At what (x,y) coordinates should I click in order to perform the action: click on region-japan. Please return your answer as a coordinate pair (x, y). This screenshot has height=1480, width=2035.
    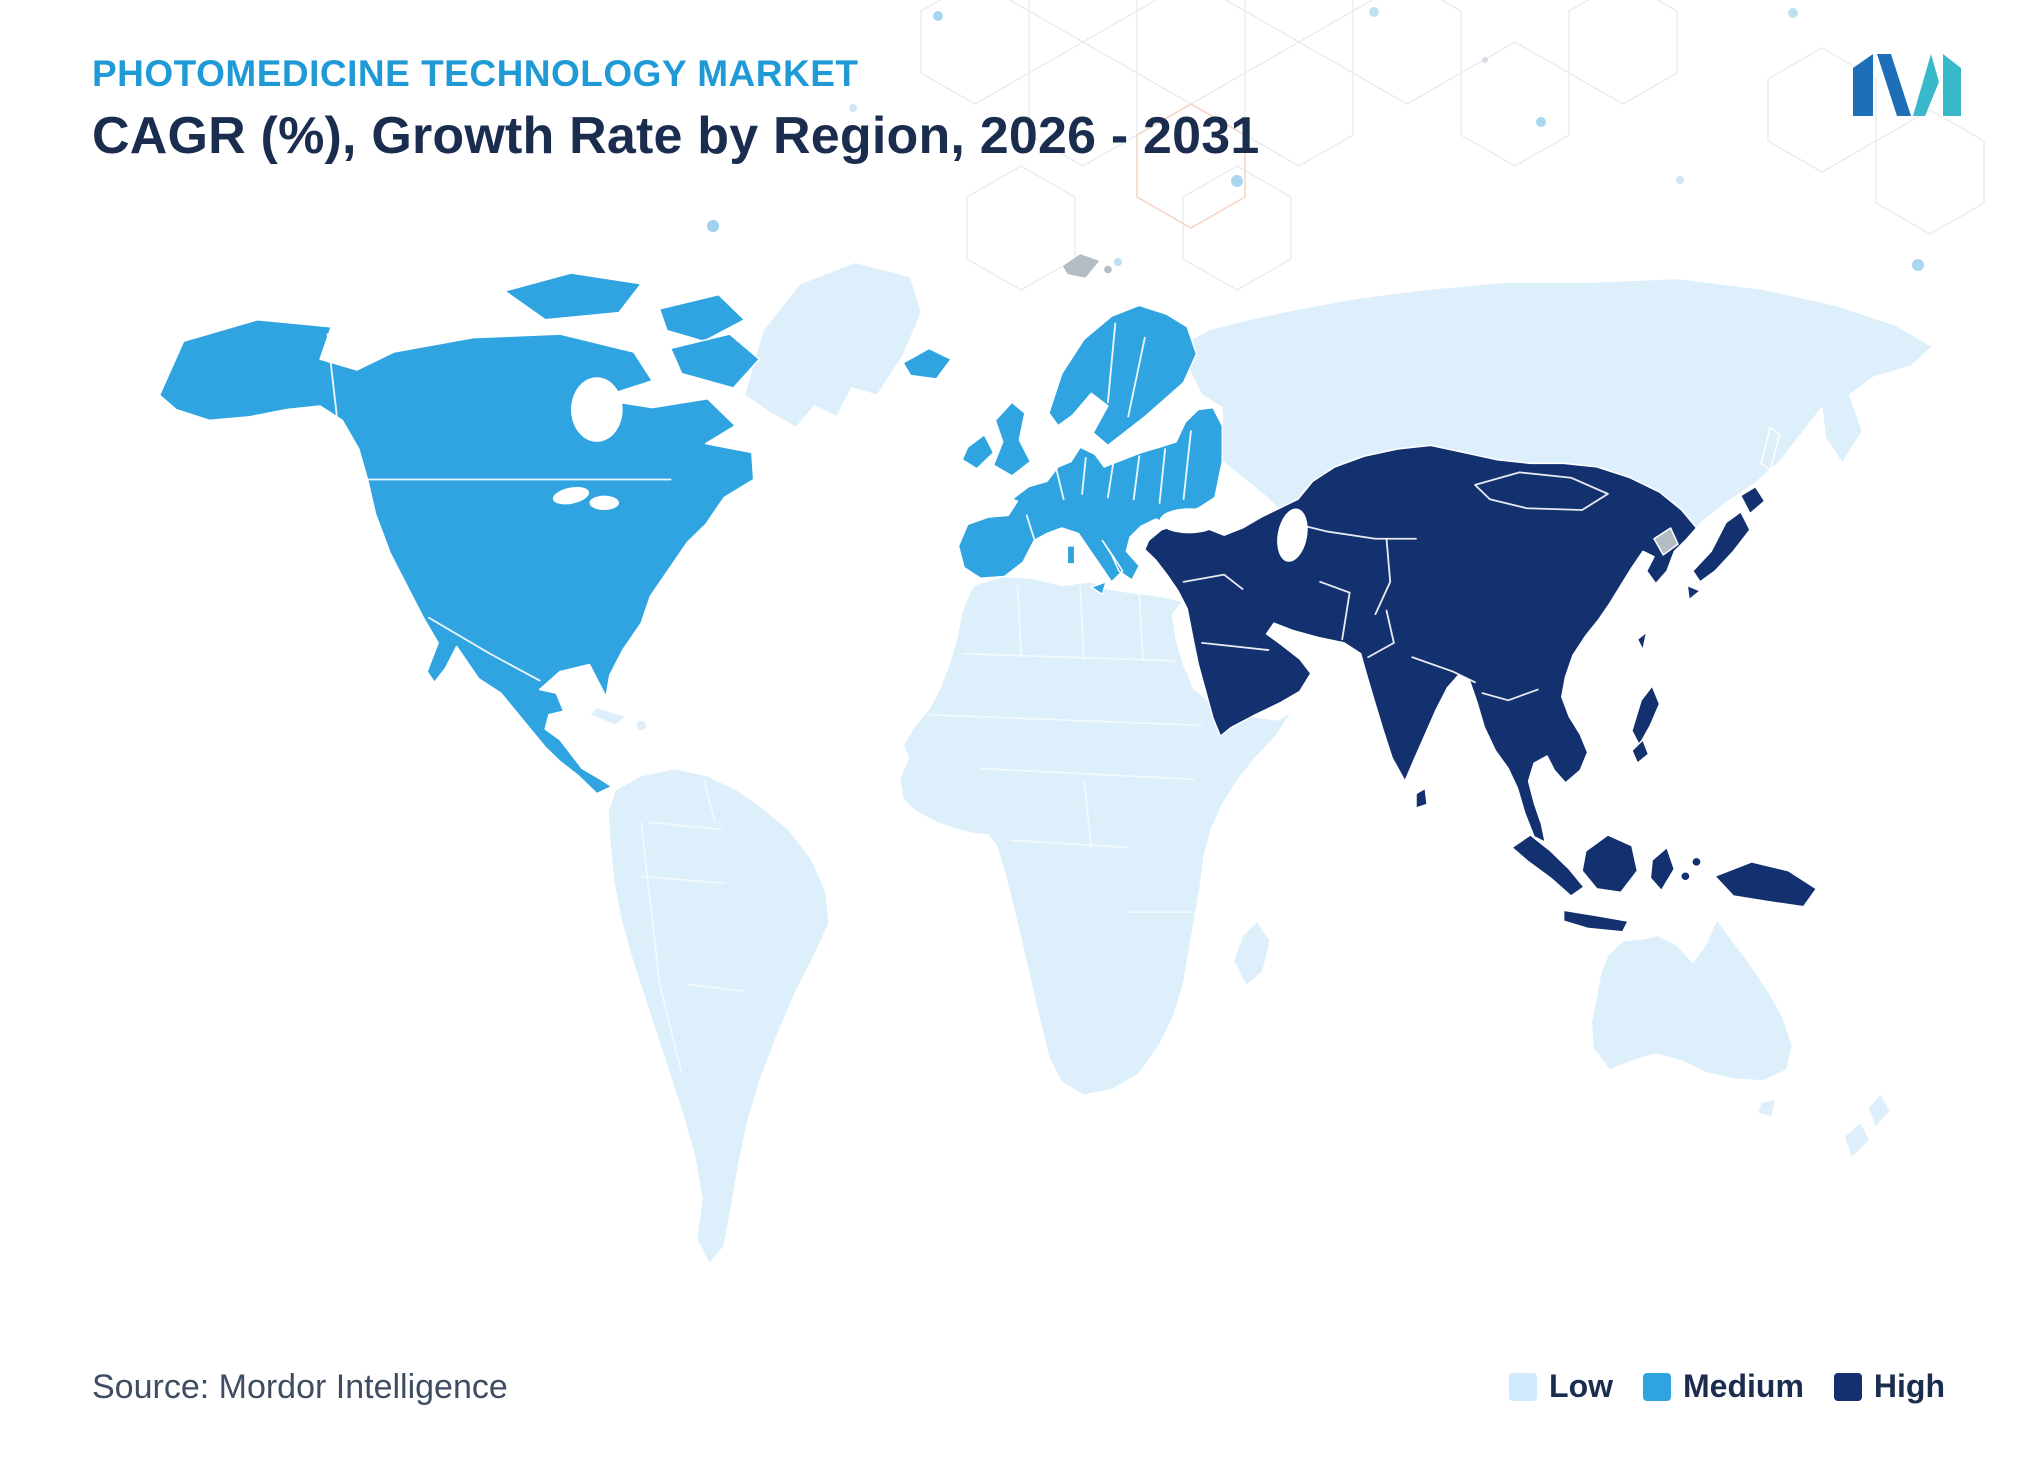
    Looking at the image, I should click on (1726, 543).